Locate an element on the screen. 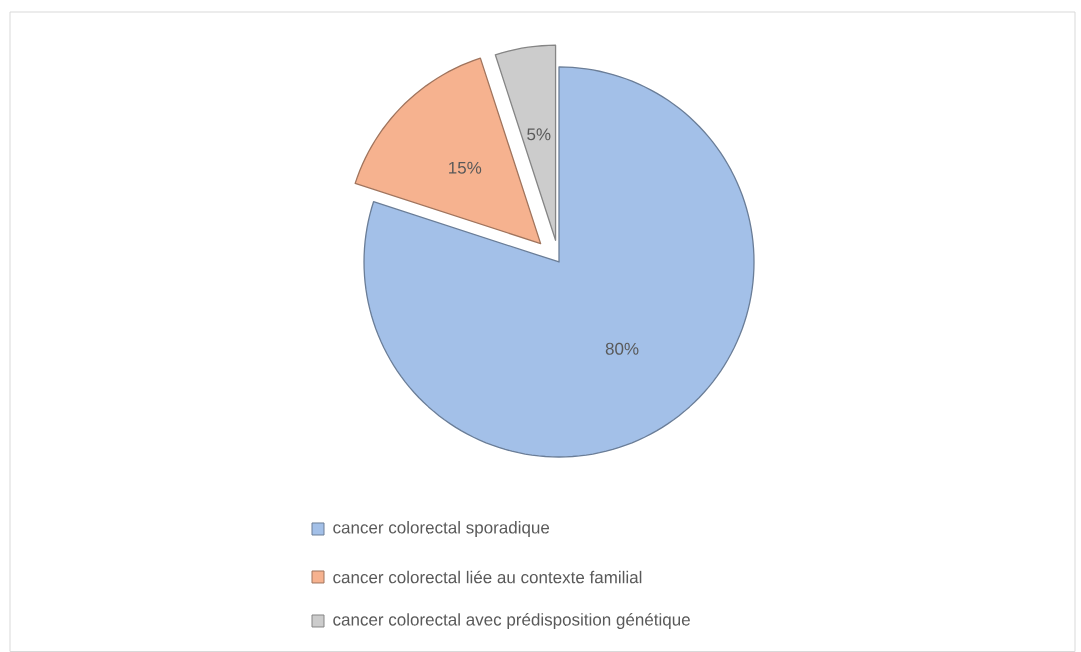 This screenshot has width=1081, height=652. legend-label: cancer colorectal liée au contexte familial is located at coordinates (487, 577).